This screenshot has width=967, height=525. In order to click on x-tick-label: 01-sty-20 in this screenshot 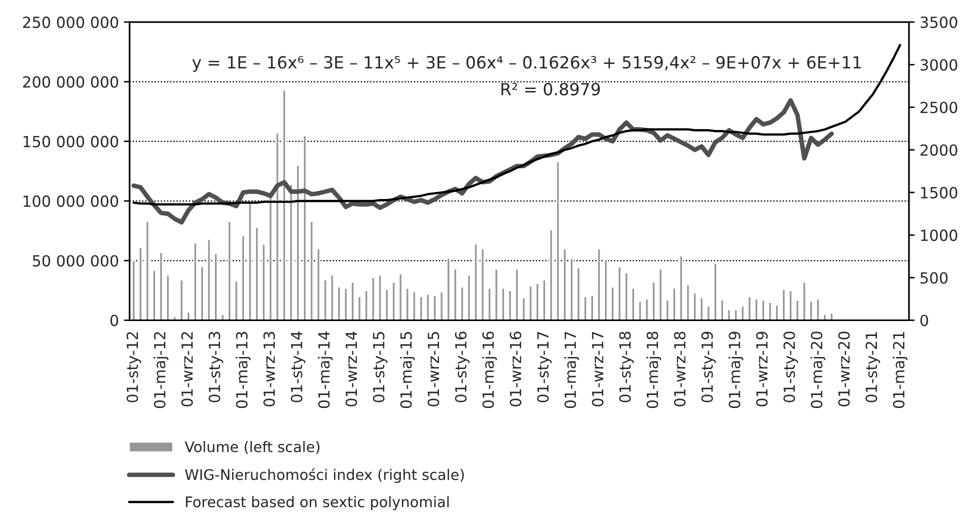, I will do `click(790, 367)`.